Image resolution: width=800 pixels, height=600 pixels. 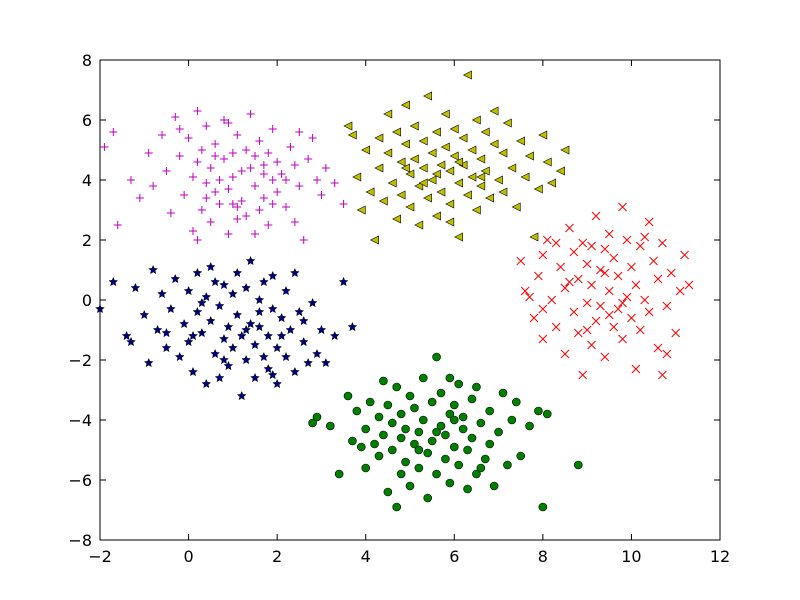 What do you see at coordinates (80, 420) in the screenshot?
I see `y-tick-label: −4` at bounding box center [80, 420].